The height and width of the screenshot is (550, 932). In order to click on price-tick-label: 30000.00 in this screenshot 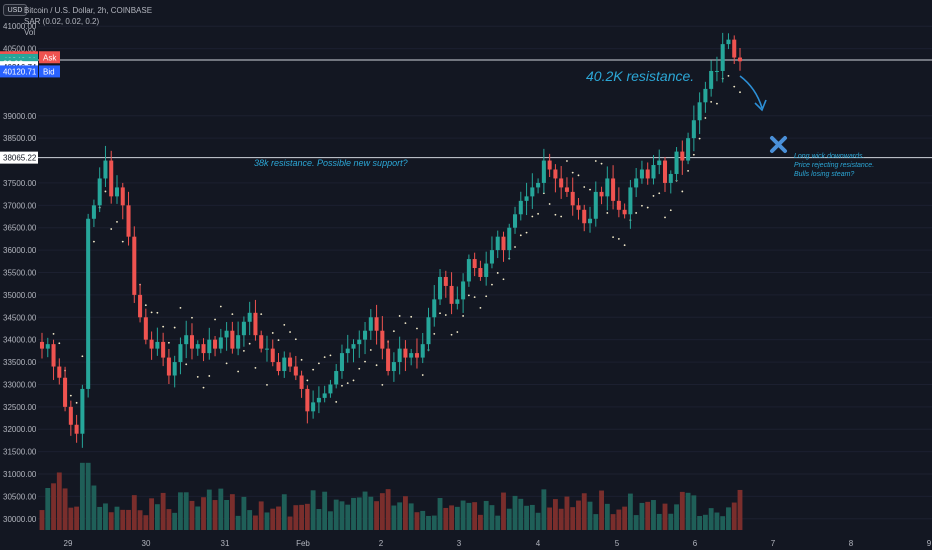, I will do `click(20, 519)`.